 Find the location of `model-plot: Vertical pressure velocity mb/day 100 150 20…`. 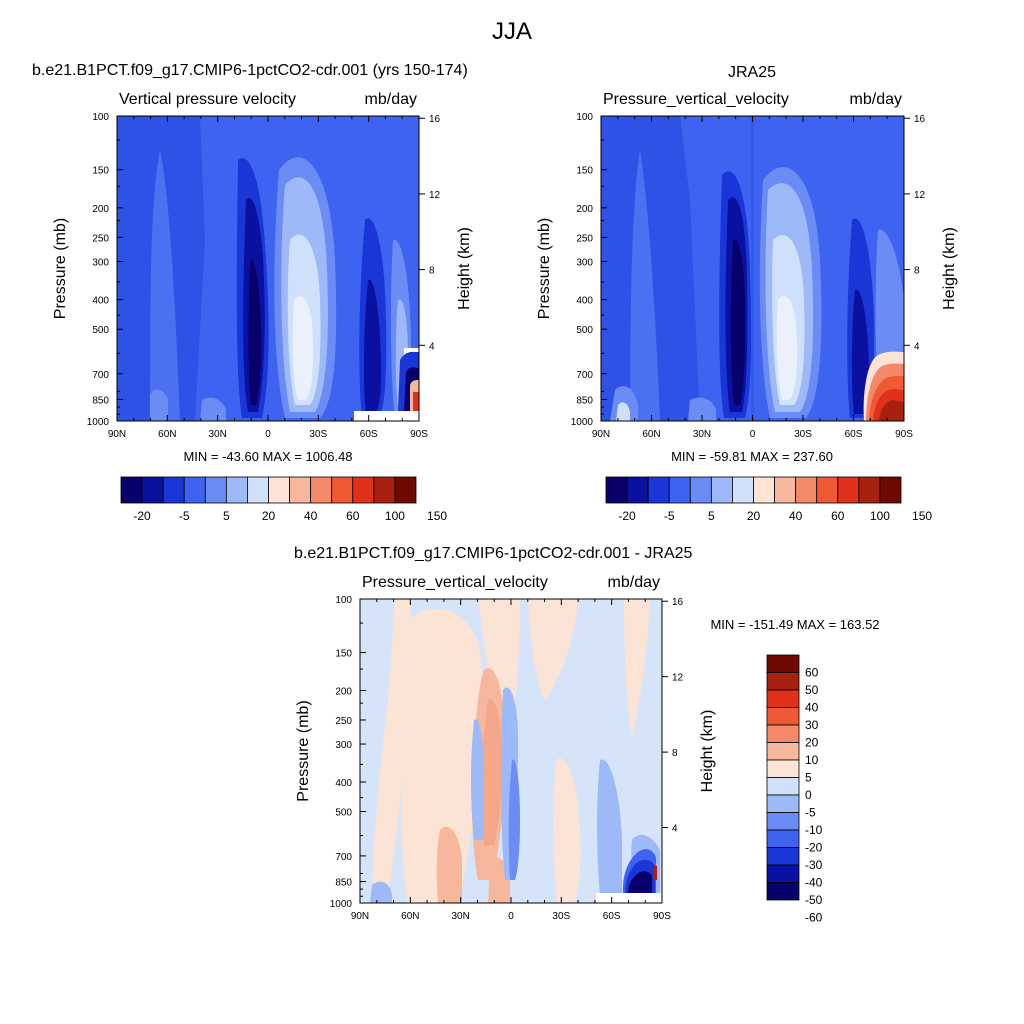

model-plot: Vertical pressure velocity mb/day 100 150 20… is located at coordinates (262, 265).